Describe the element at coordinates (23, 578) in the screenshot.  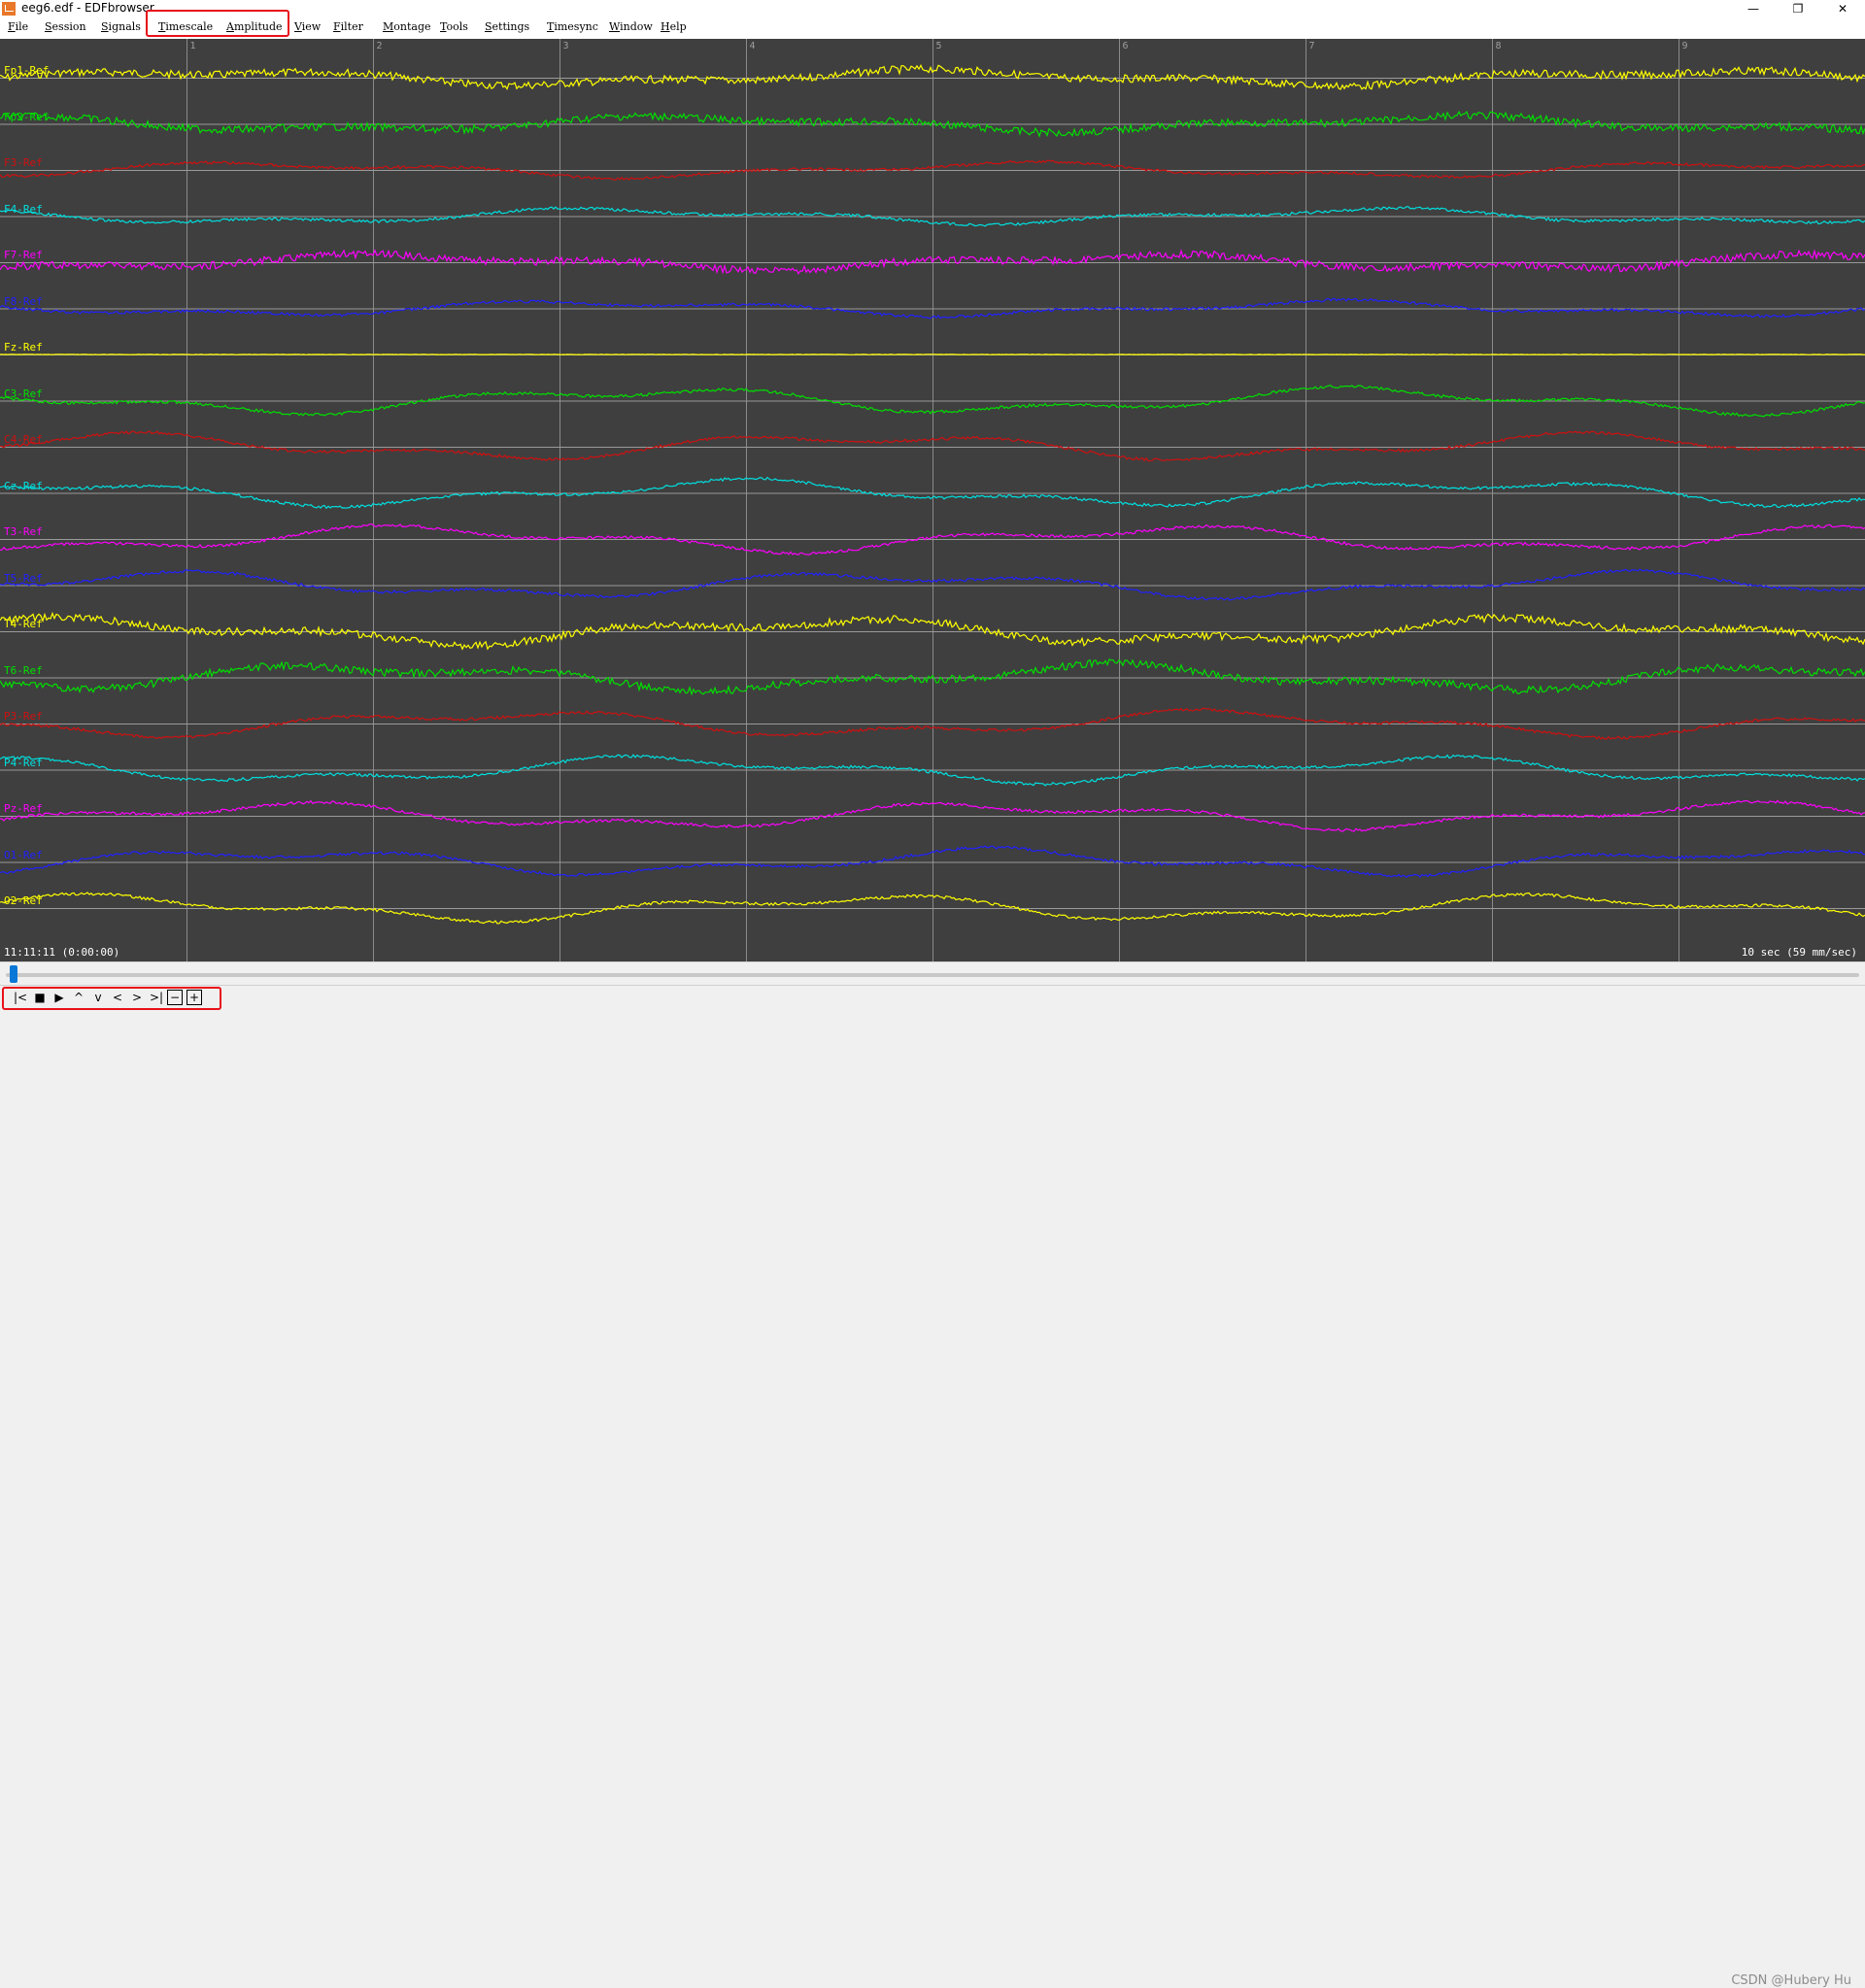
I see `channel-label: T5-Ref` at that location.